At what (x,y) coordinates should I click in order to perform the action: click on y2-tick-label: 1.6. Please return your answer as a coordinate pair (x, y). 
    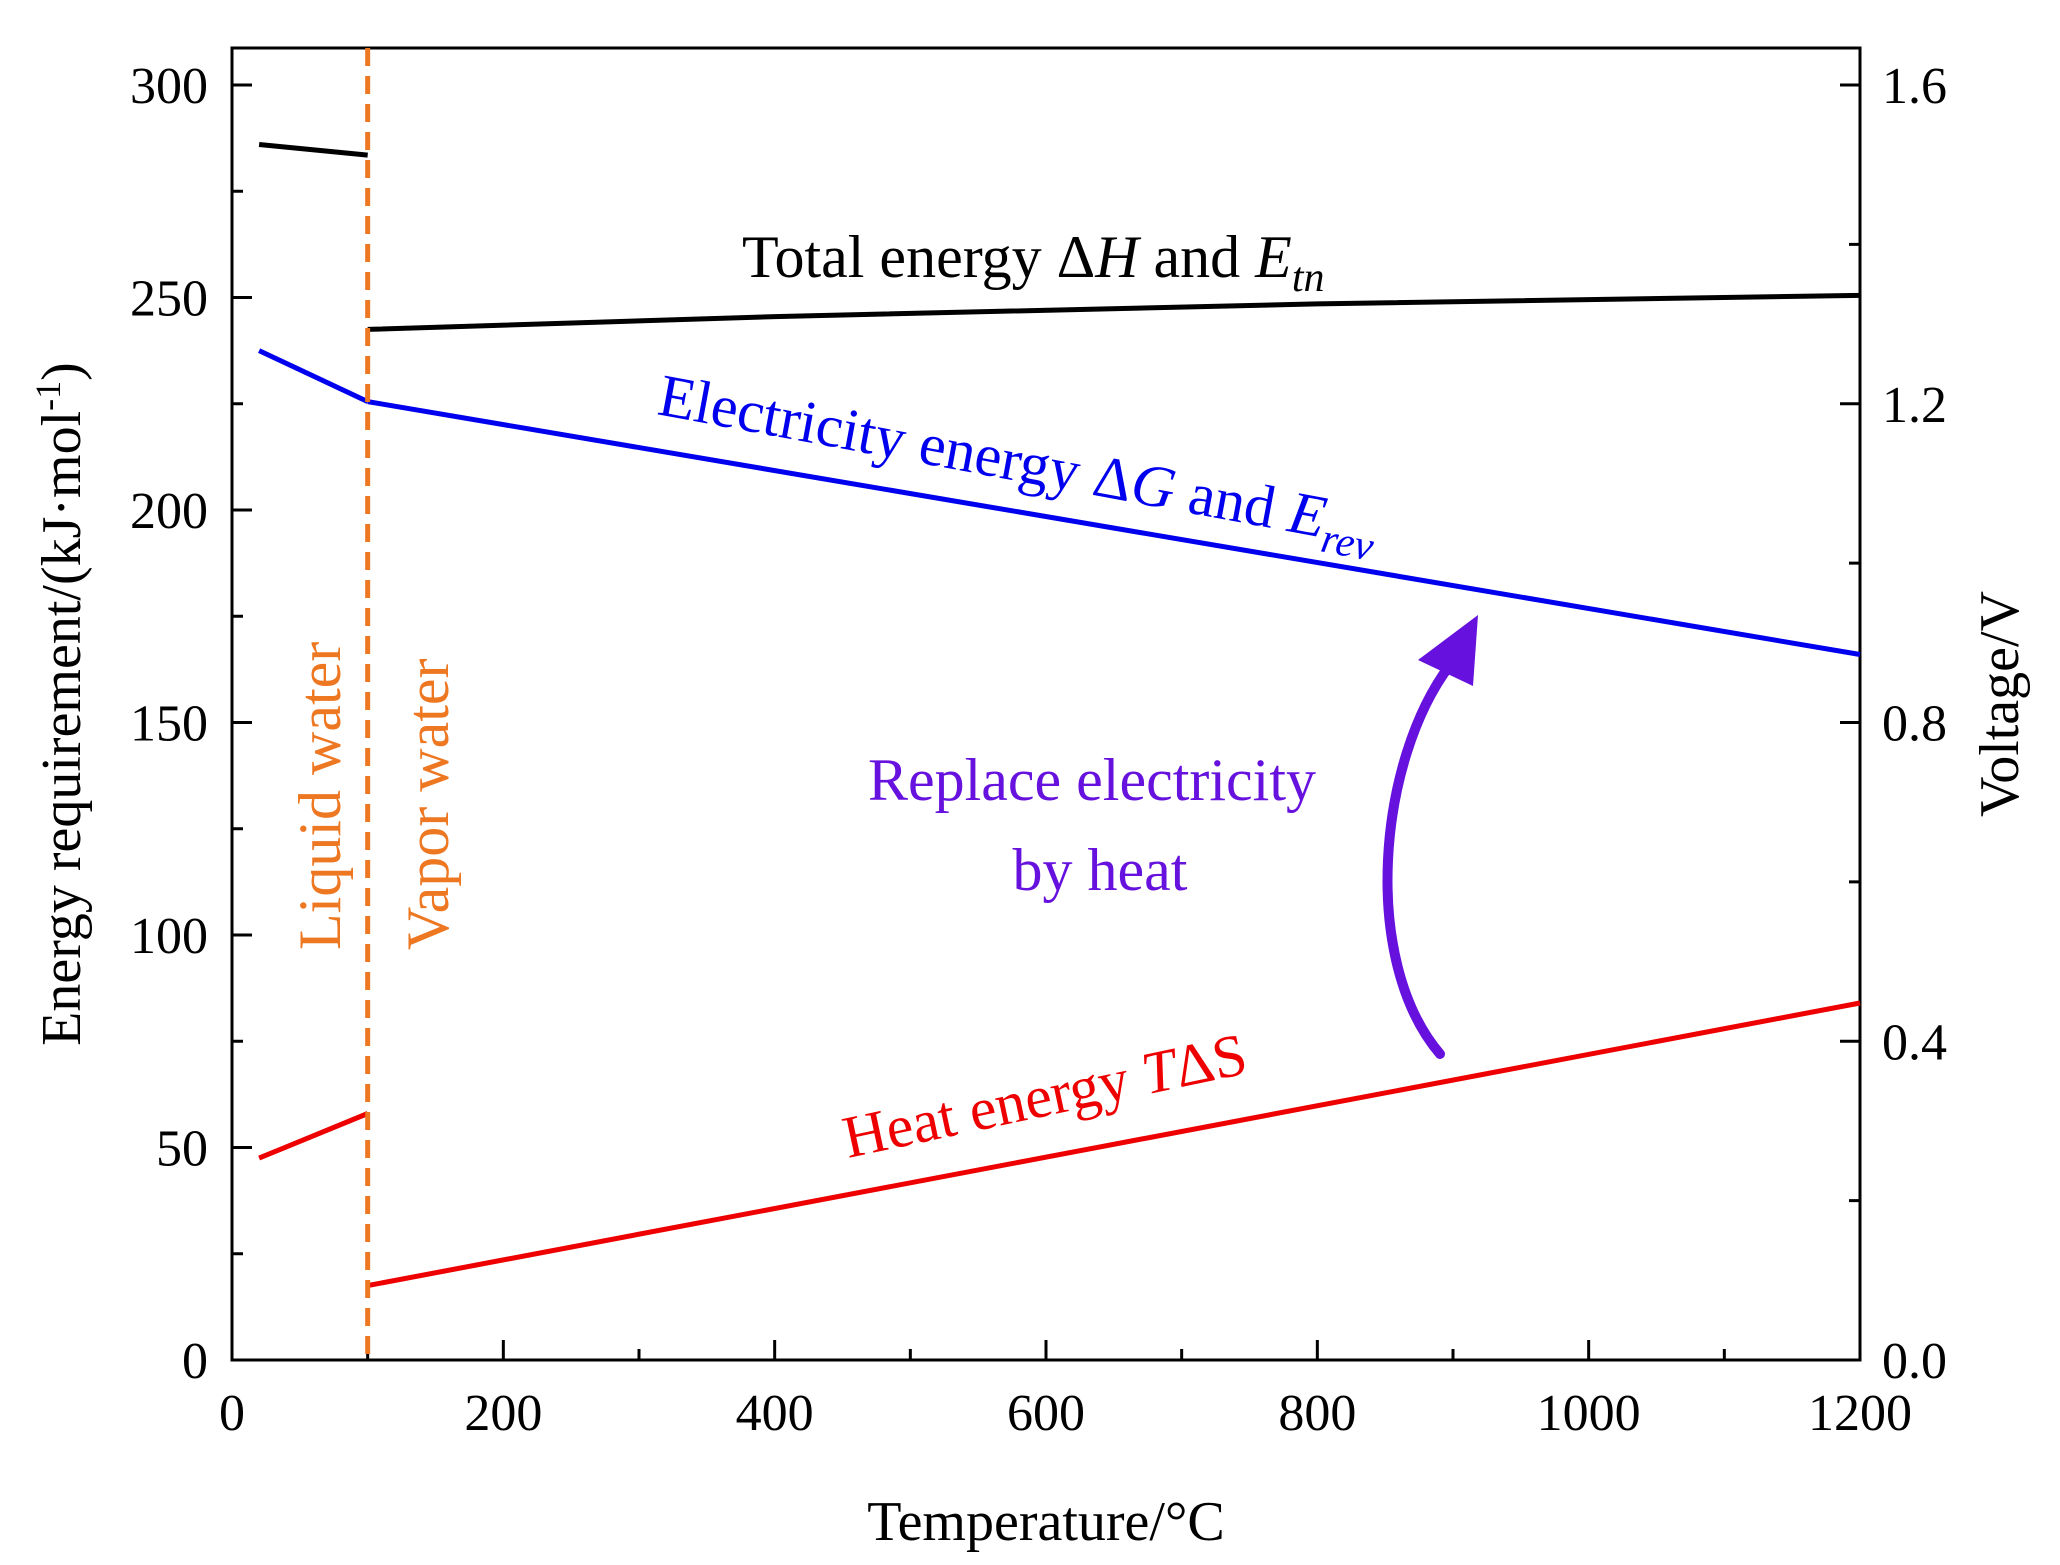
    Looking at the image, I should click on (1914, 86).